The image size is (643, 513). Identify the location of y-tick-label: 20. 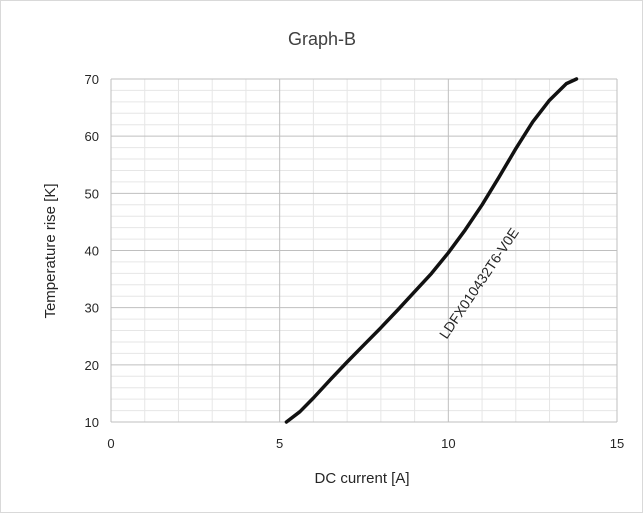
(92, 365).